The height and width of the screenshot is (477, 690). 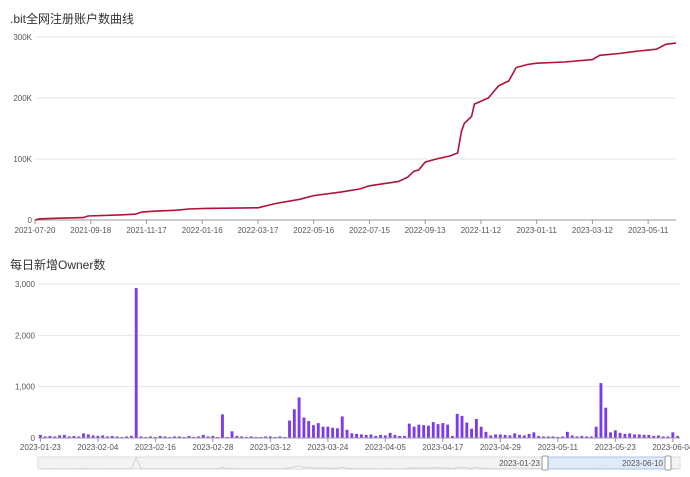 I want to click on data-zoom-start-label: 2023-01-23, so click(x=519, y=463).